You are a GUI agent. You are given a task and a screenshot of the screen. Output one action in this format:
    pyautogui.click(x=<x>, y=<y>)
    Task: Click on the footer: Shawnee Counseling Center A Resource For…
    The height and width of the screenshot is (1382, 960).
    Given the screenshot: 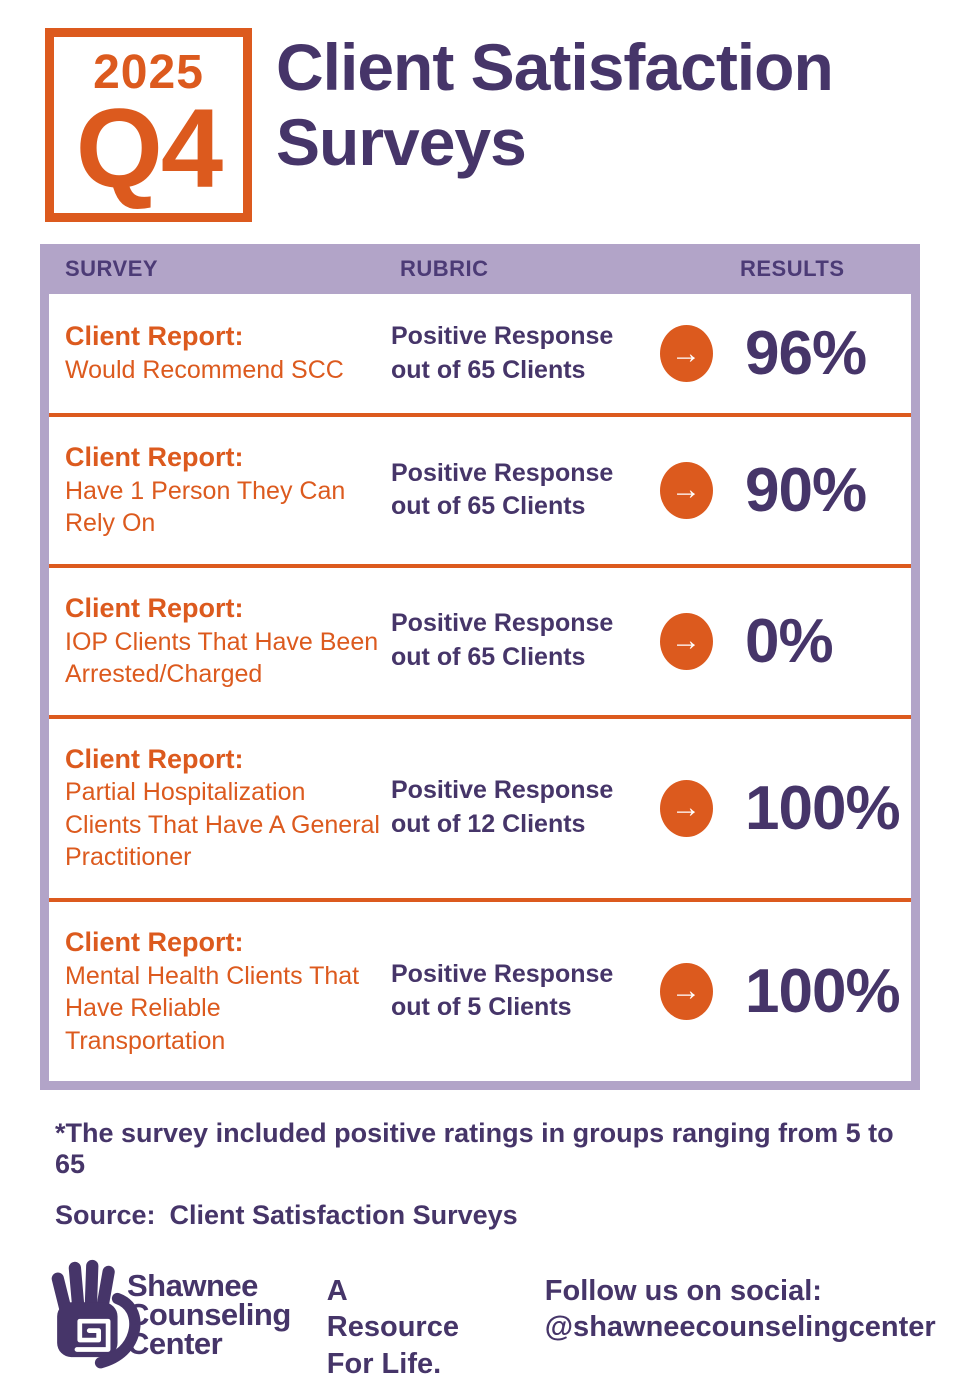 What is the action you would take?
    pyautogui.click(x=502, y=1319)
    